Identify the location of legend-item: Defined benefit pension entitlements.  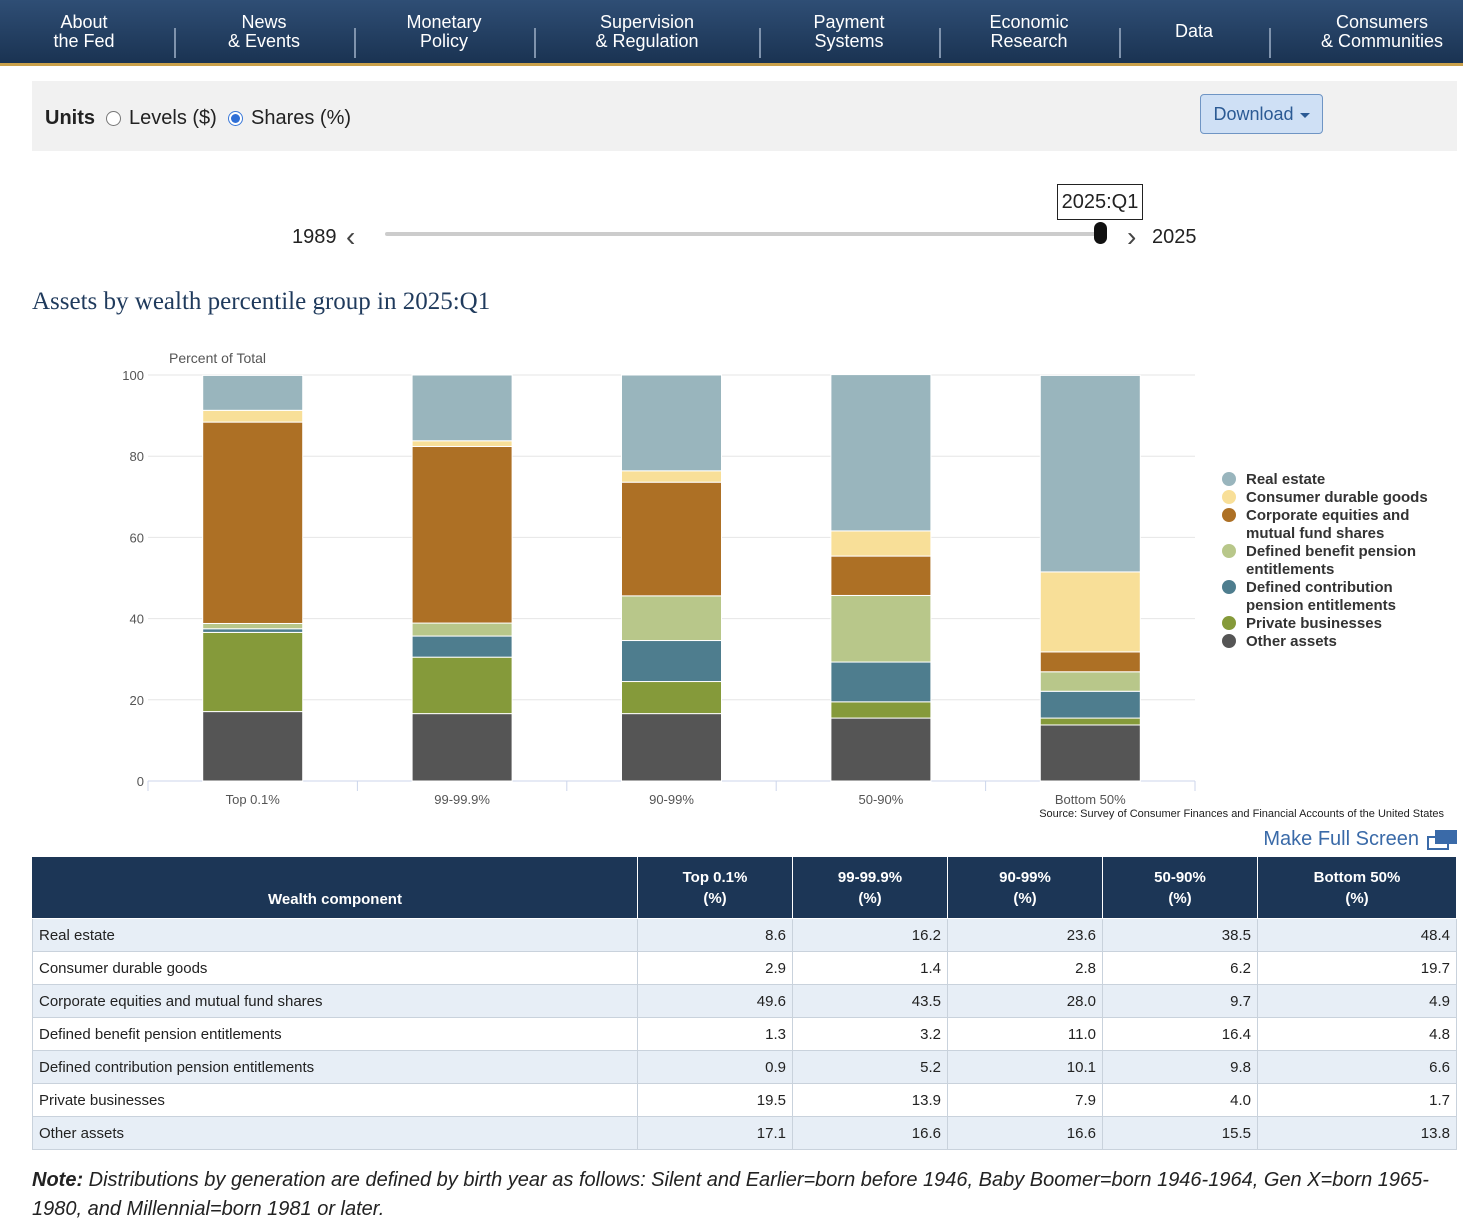
(1337, 561).